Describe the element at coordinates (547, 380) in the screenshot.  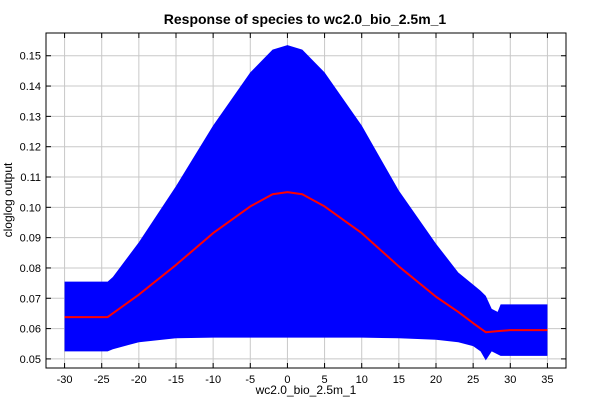
I see `x-tick-label: 35` at that location.